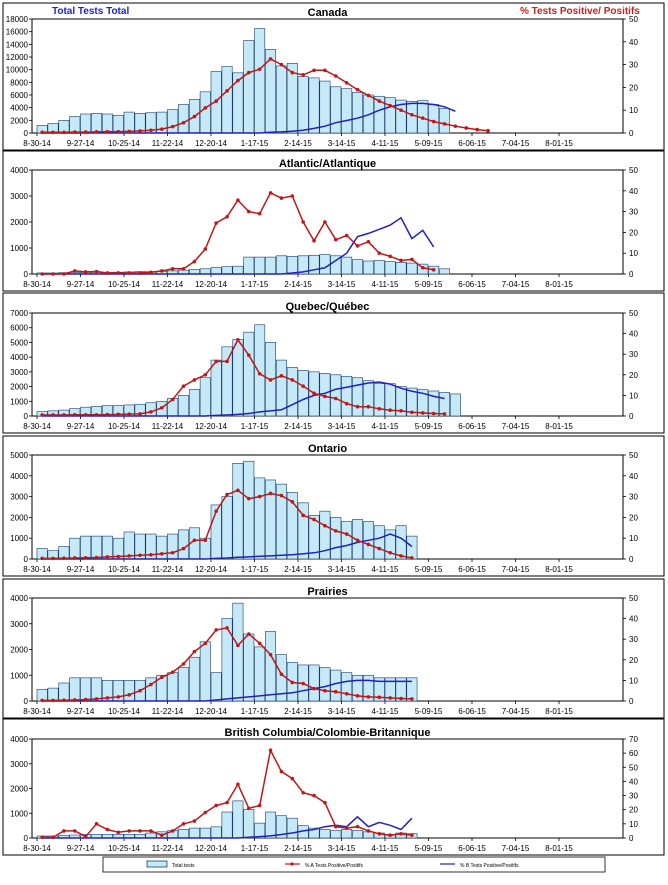 The image size is (668, 885). Describe the element at coordinates (559, 569) in the screenshot. I see `x-tick-label: 8-01-15` at that location.